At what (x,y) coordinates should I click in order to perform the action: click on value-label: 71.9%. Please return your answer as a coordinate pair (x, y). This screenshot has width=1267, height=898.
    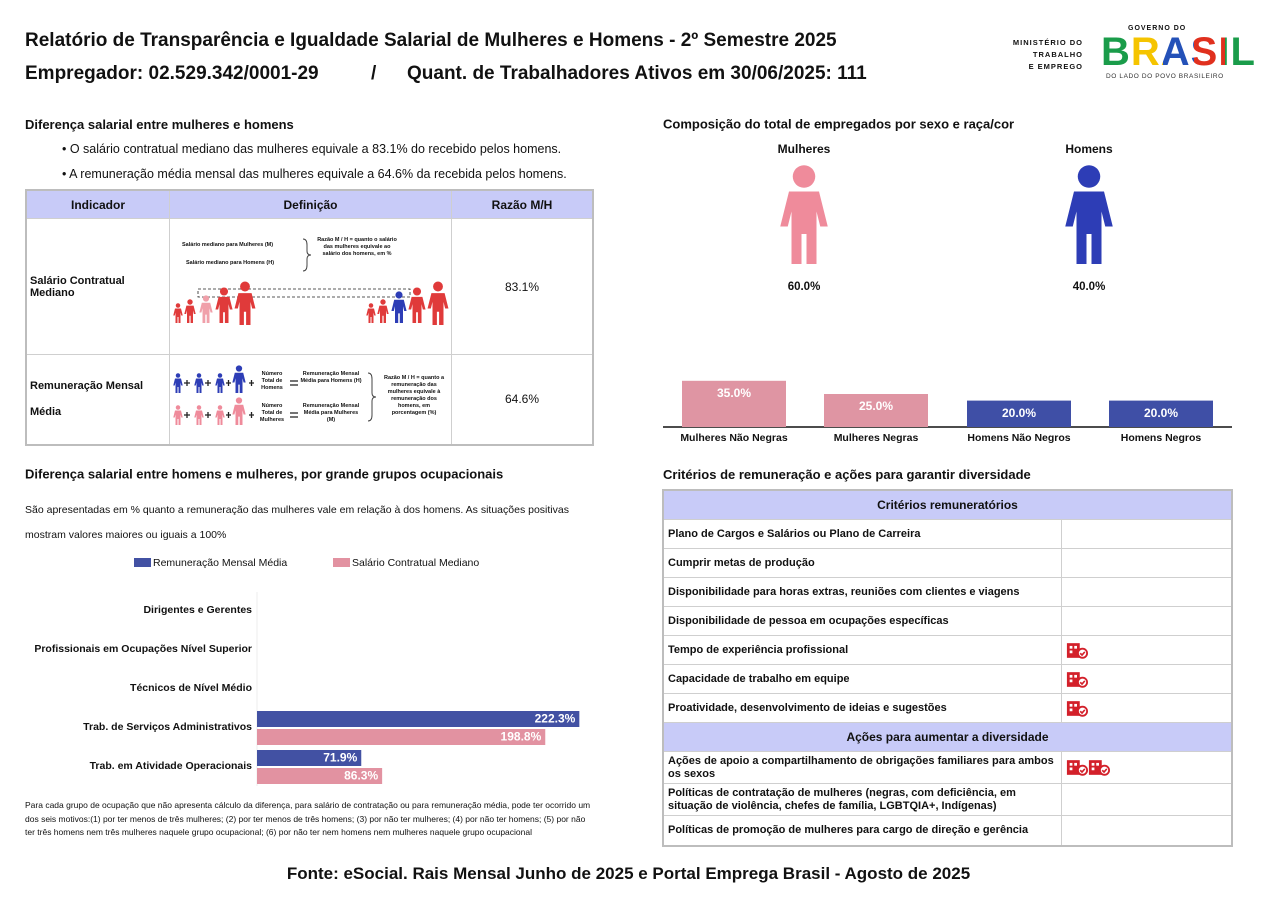
    Looking at the image, I should click on (340, 758).